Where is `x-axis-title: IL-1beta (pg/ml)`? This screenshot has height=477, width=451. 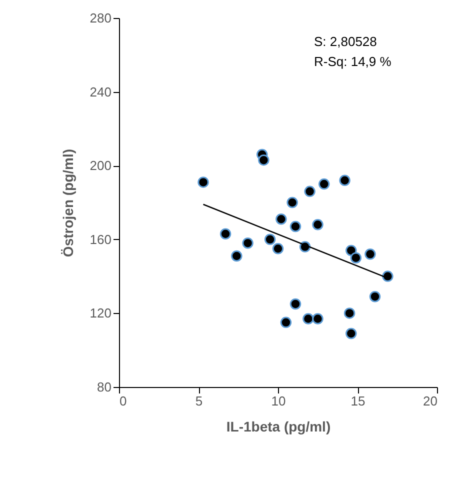
x-axis-title: IL-1beta (pg/ml) is located at coordinates (278, 426).